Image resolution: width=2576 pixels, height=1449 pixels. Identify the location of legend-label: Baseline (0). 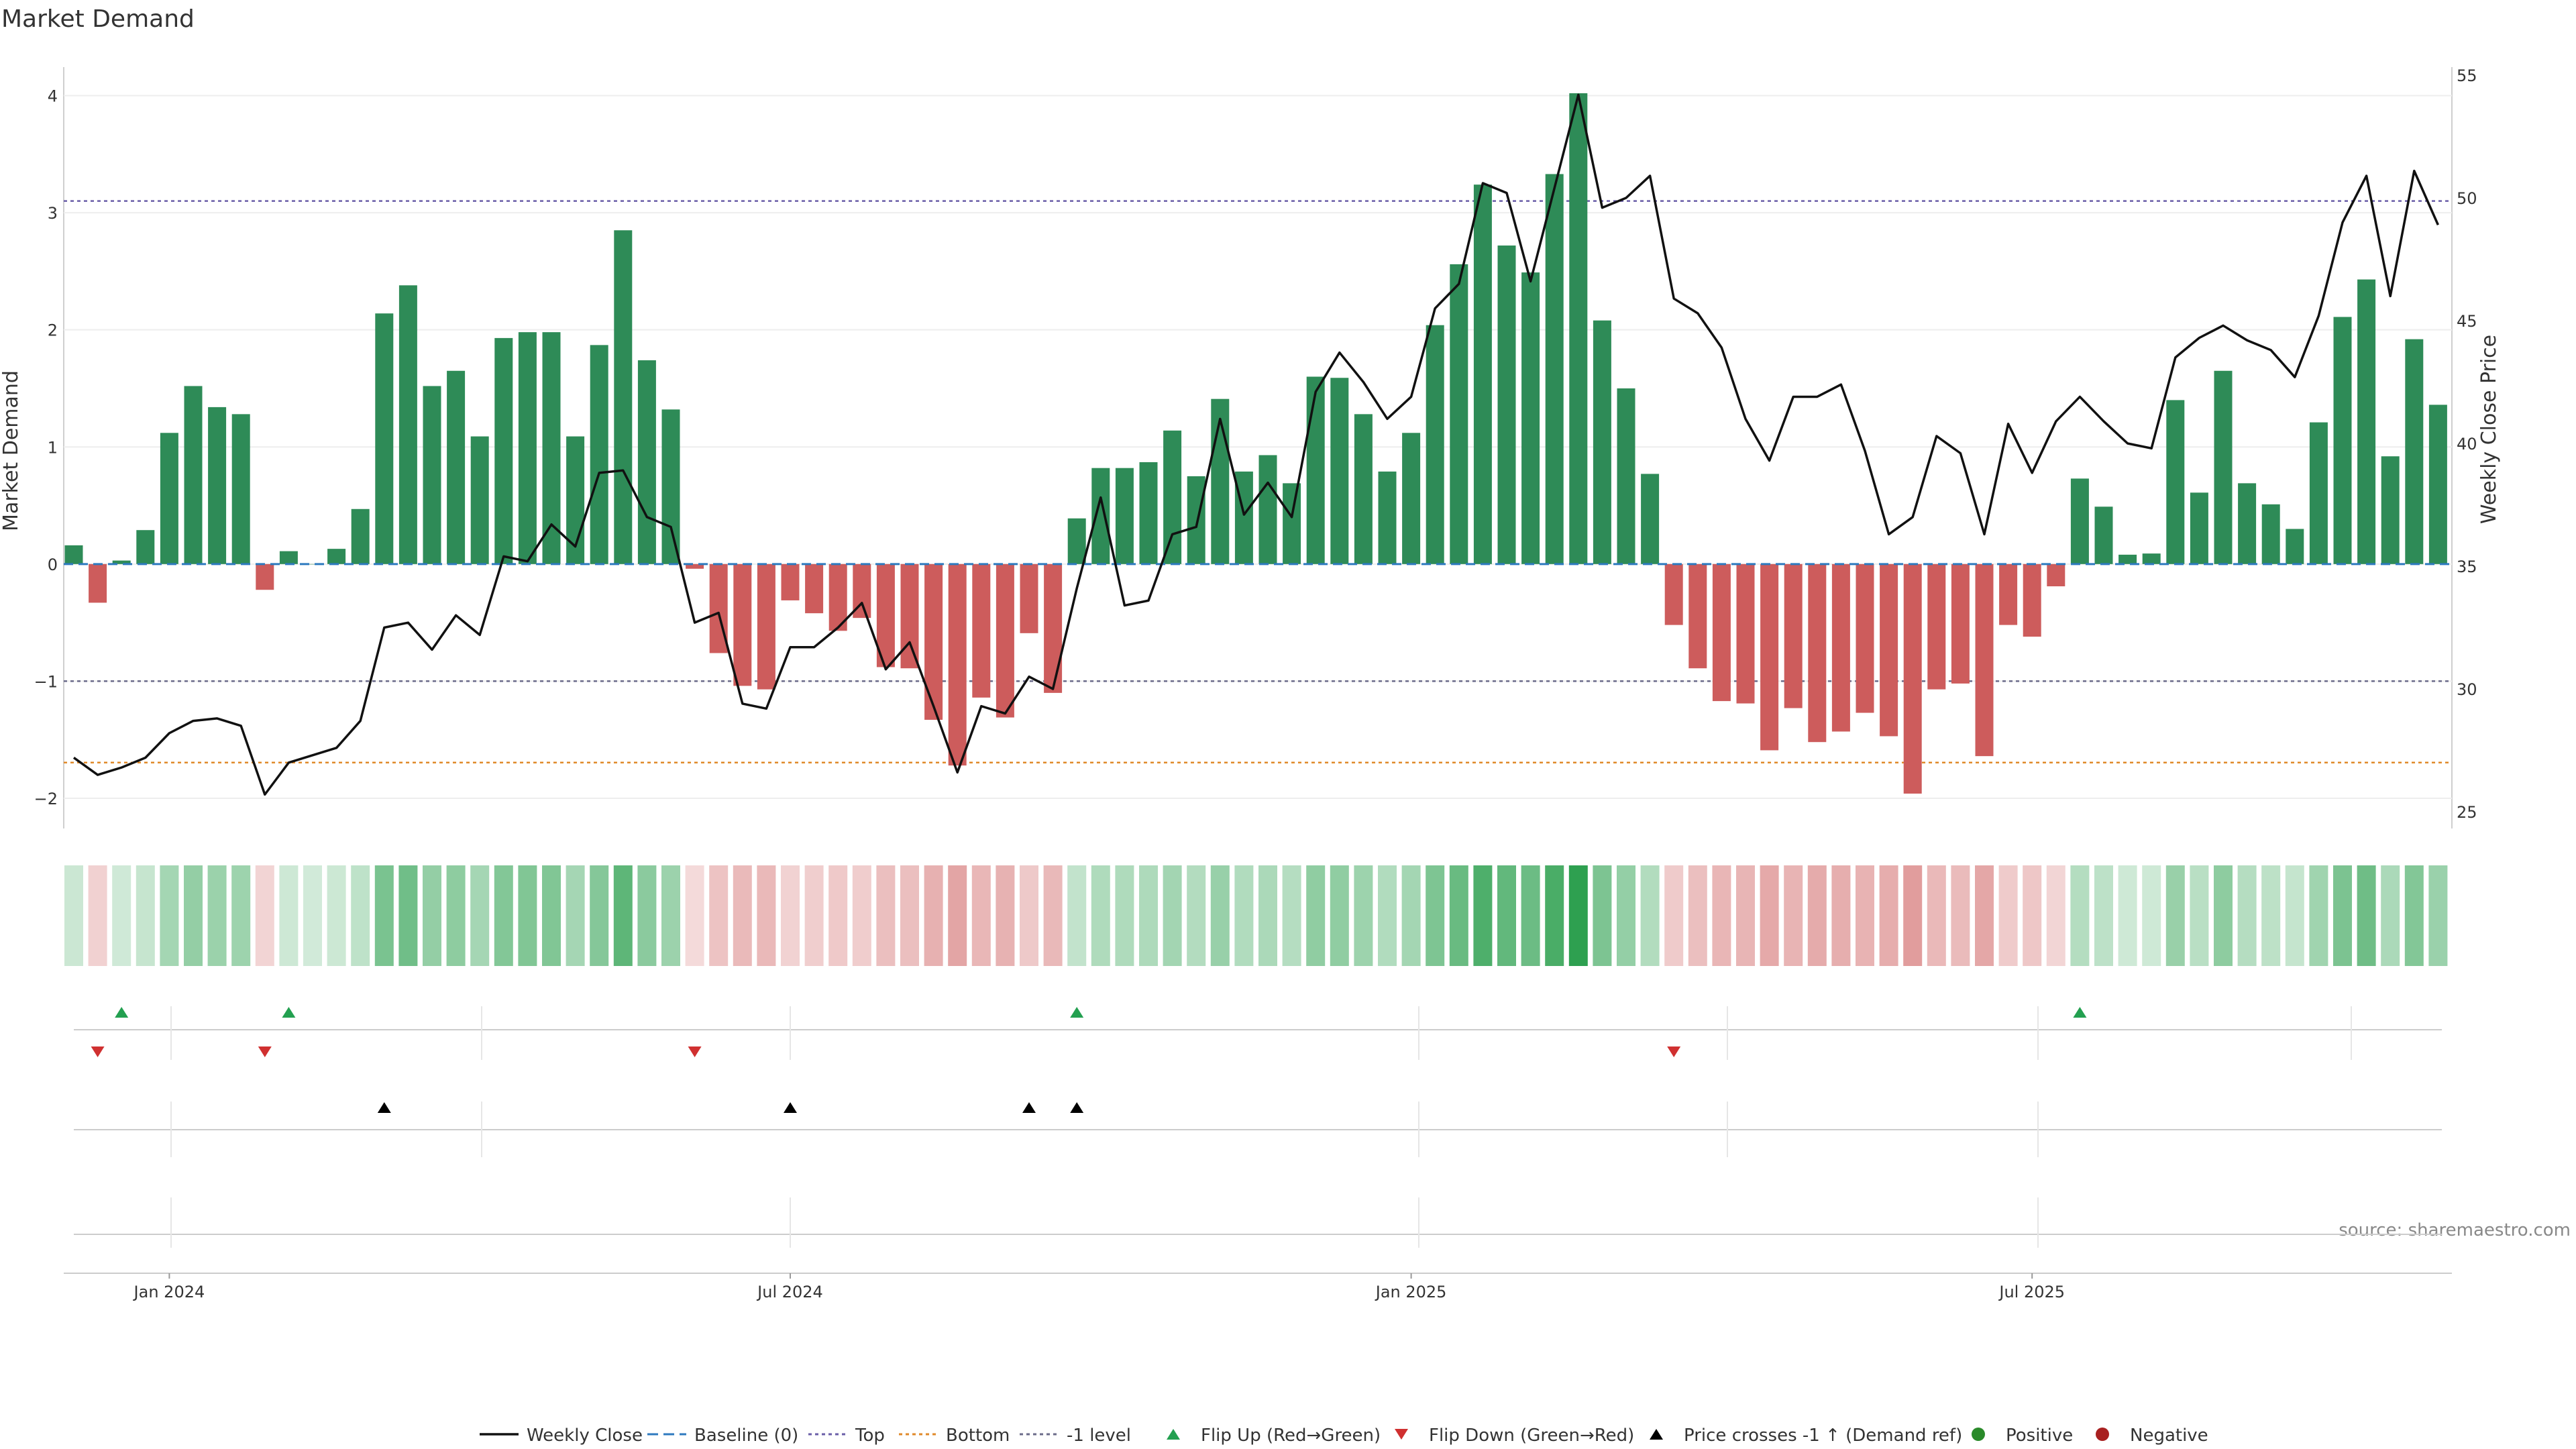
(746, 1436).